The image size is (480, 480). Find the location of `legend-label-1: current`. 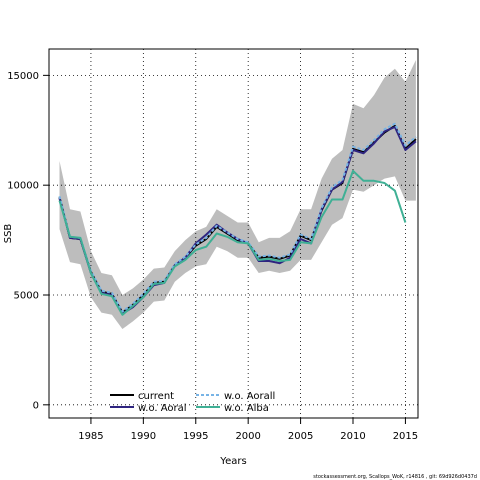

legend-label-1: current is located at coordinates (156, 396).